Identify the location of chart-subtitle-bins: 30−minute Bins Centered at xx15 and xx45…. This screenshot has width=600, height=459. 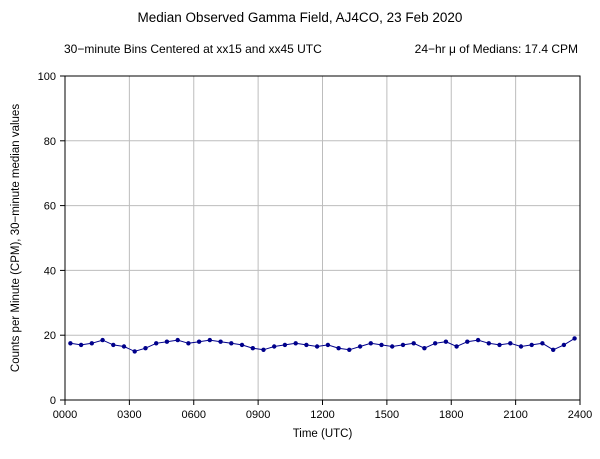
(193, 49).